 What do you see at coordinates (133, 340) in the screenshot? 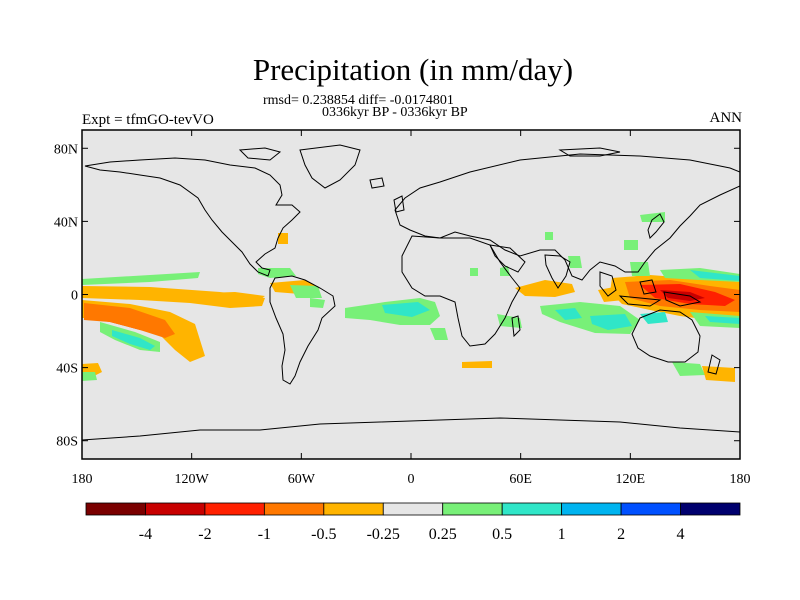
I see `south-pacific-cyan` at bounding box center [133, 340].